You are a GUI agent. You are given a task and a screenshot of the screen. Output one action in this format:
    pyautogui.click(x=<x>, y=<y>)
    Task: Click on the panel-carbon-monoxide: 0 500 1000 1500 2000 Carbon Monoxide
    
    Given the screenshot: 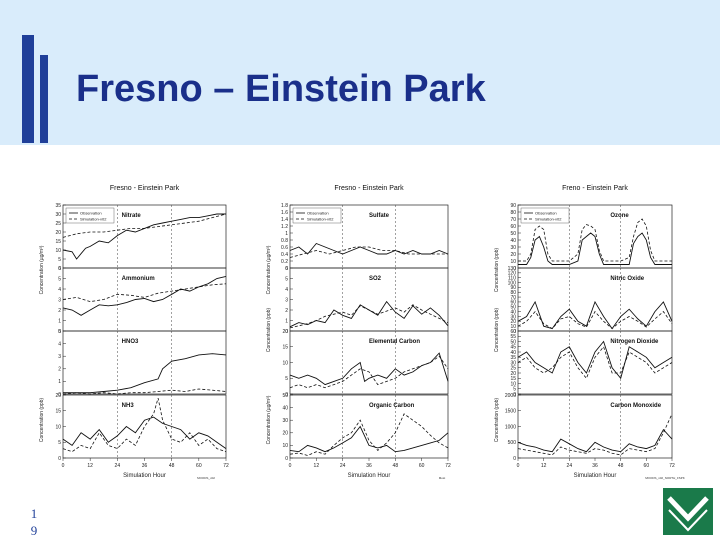 What is the action you would take?
    pyautogui.click(x=589, y=427)
    